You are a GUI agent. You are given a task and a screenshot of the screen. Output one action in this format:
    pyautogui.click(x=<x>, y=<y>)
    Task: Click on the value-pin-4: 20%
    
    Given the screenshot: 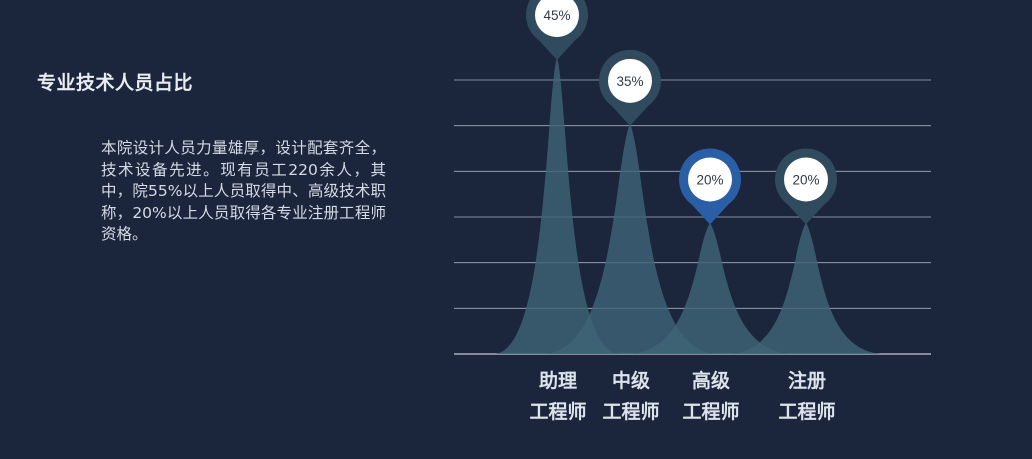 What is the action you would take?
    pyautogui.click(x=806, y=186)
    